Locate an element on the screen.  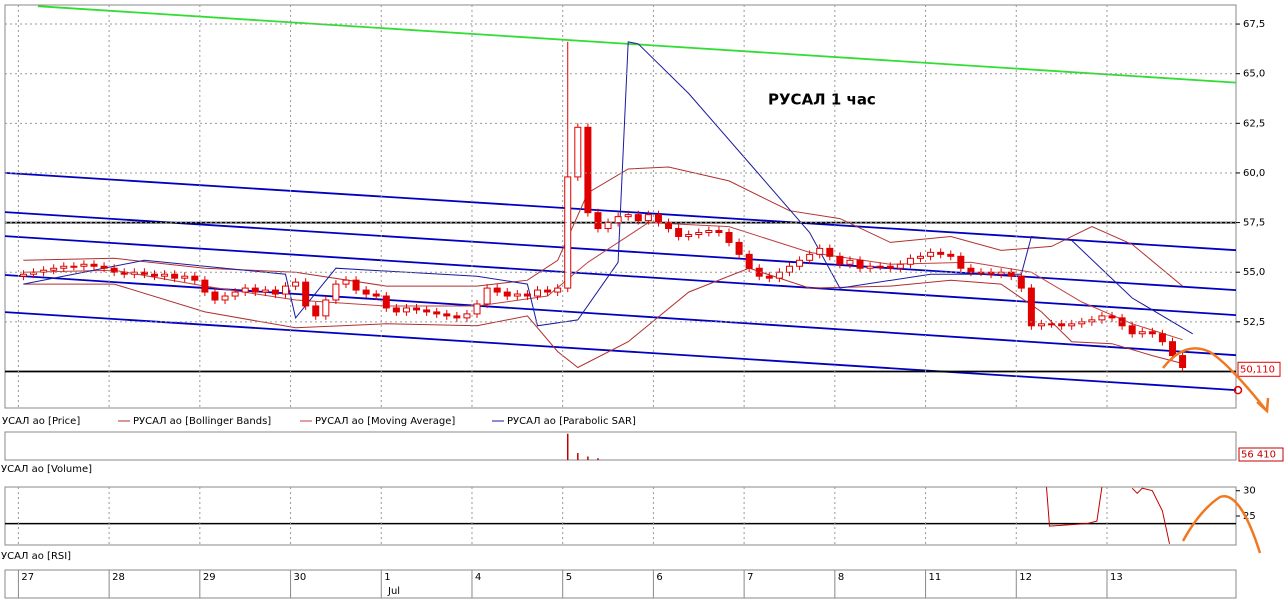
rsi-line is located at coordinates (1108, 515).